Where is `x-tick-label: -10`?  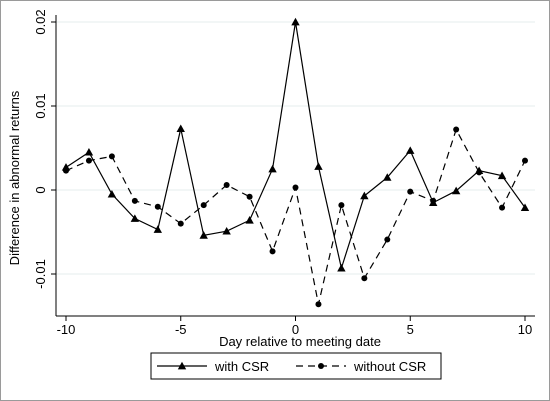 x-tick-label: -10 is located at coordinates (66, 329).